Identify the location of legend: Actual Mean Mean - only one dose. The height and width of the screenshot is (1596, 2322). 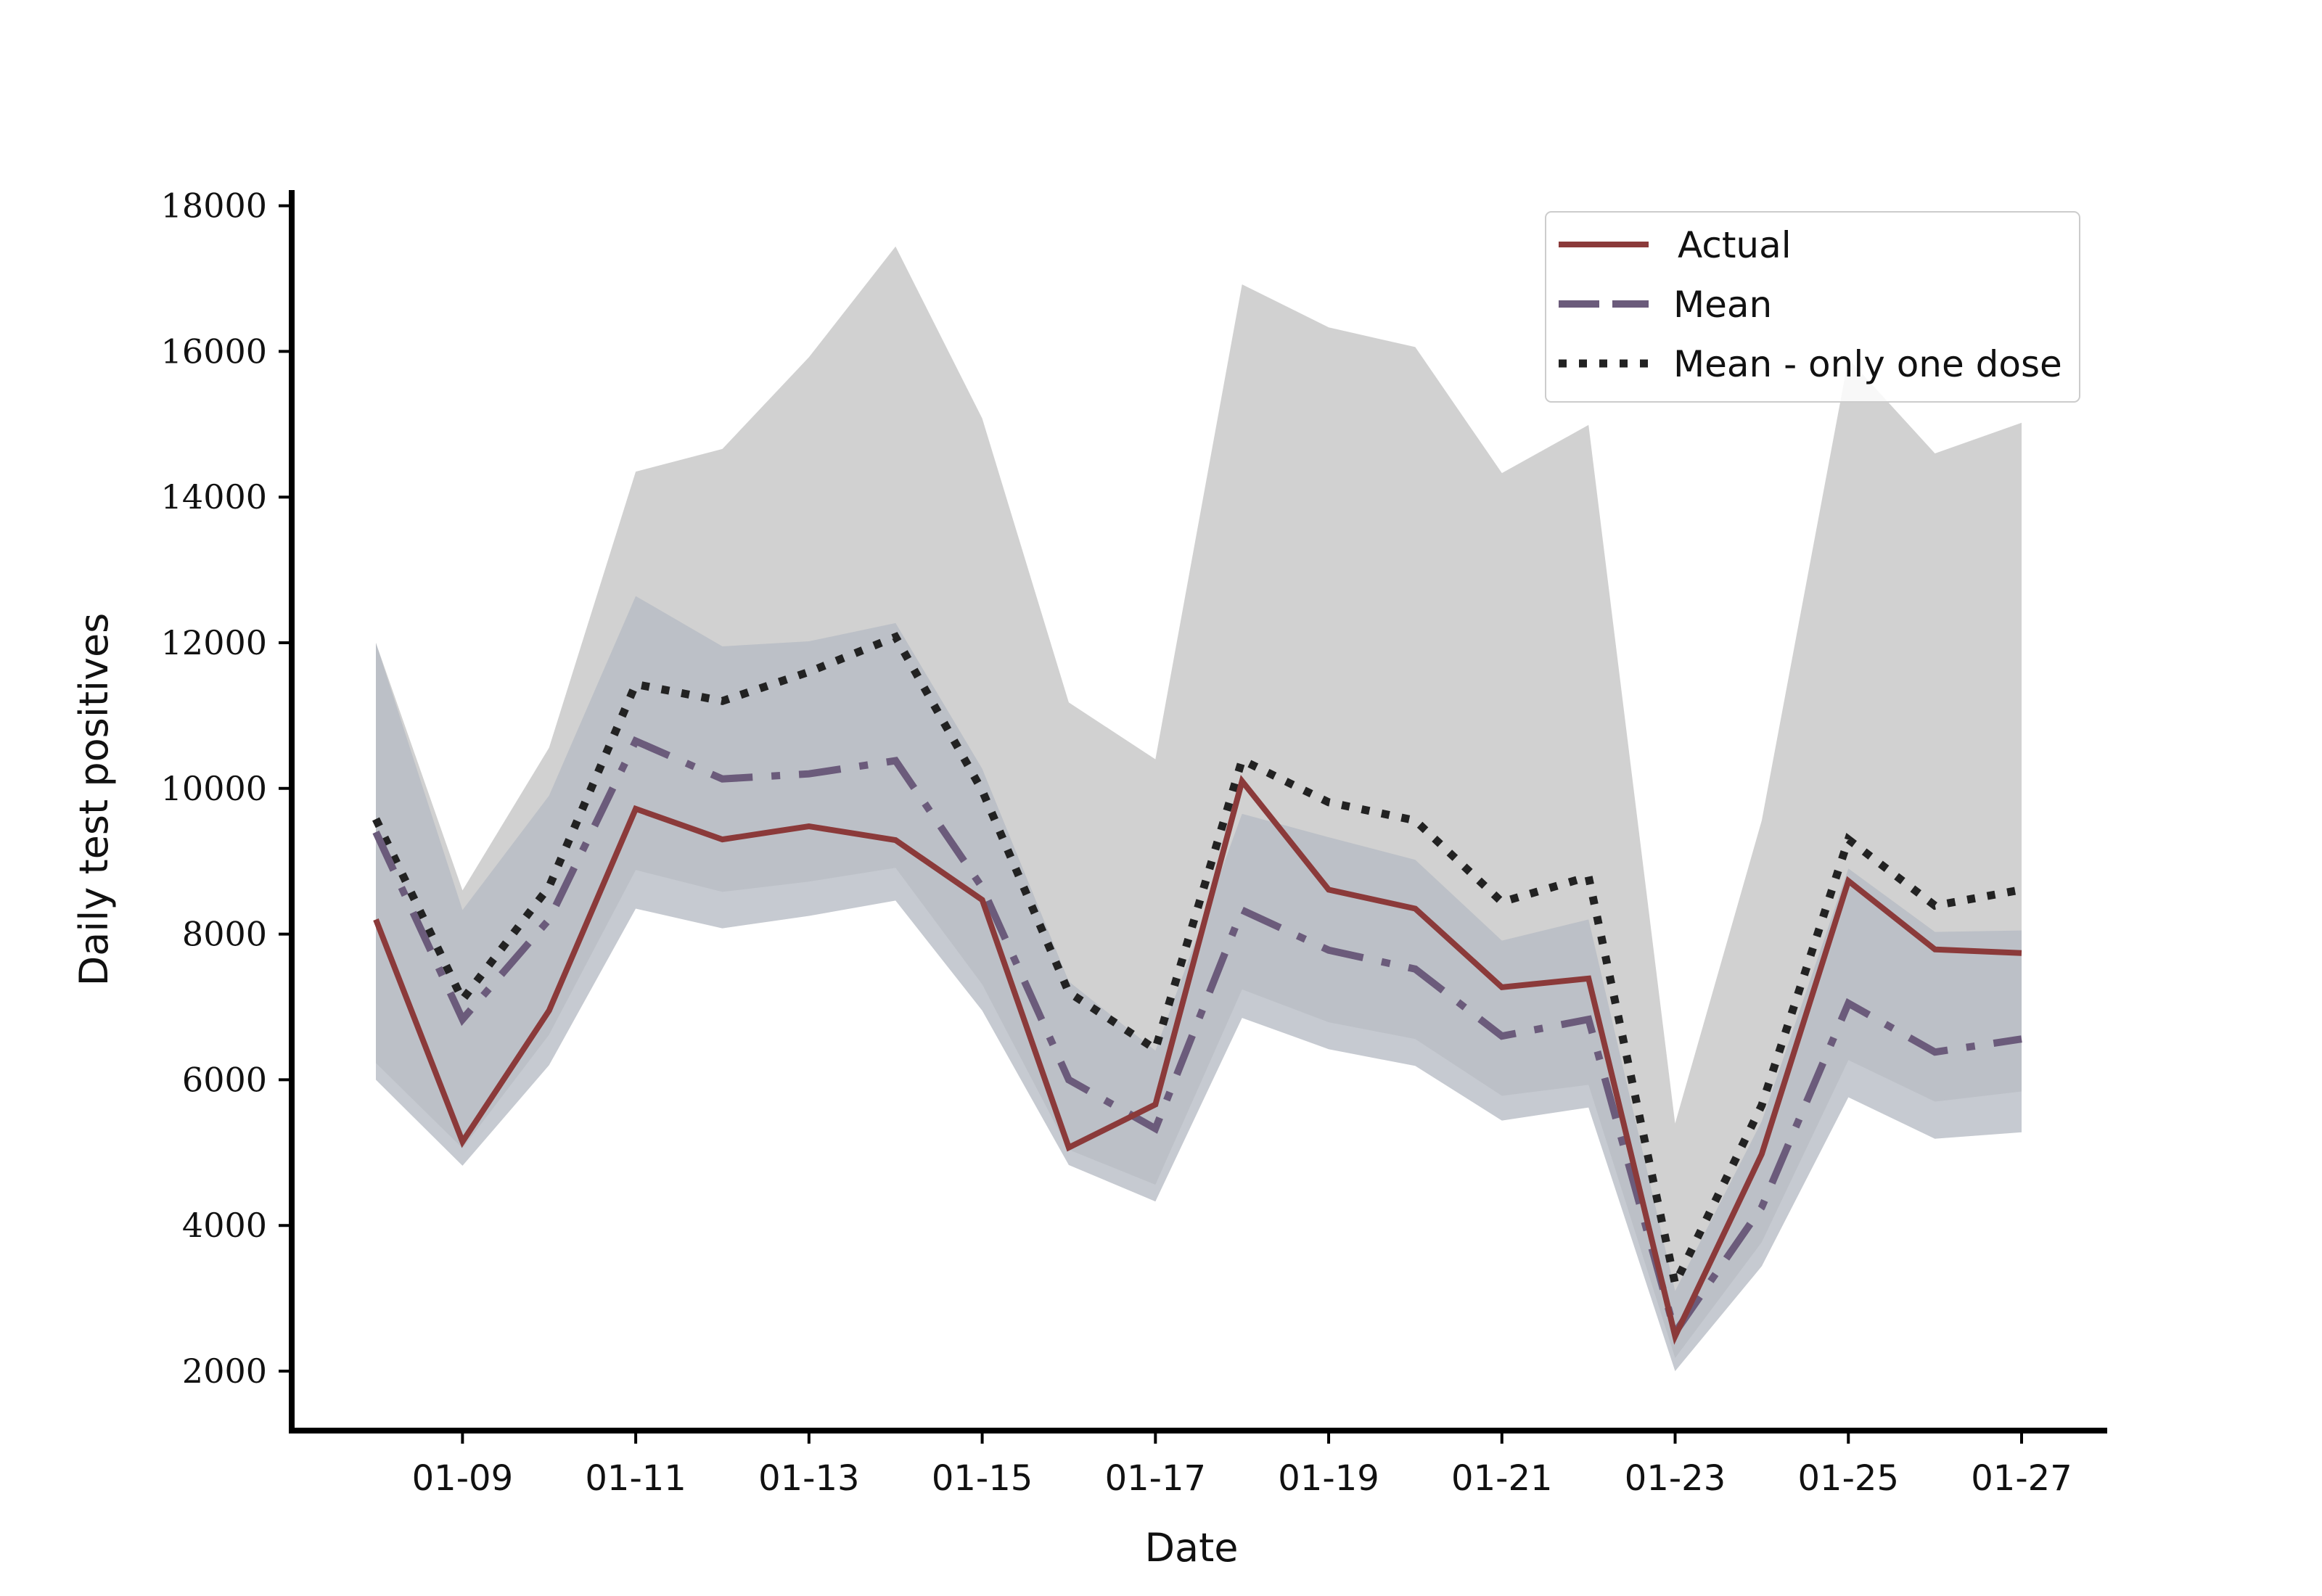
(1813, 307).